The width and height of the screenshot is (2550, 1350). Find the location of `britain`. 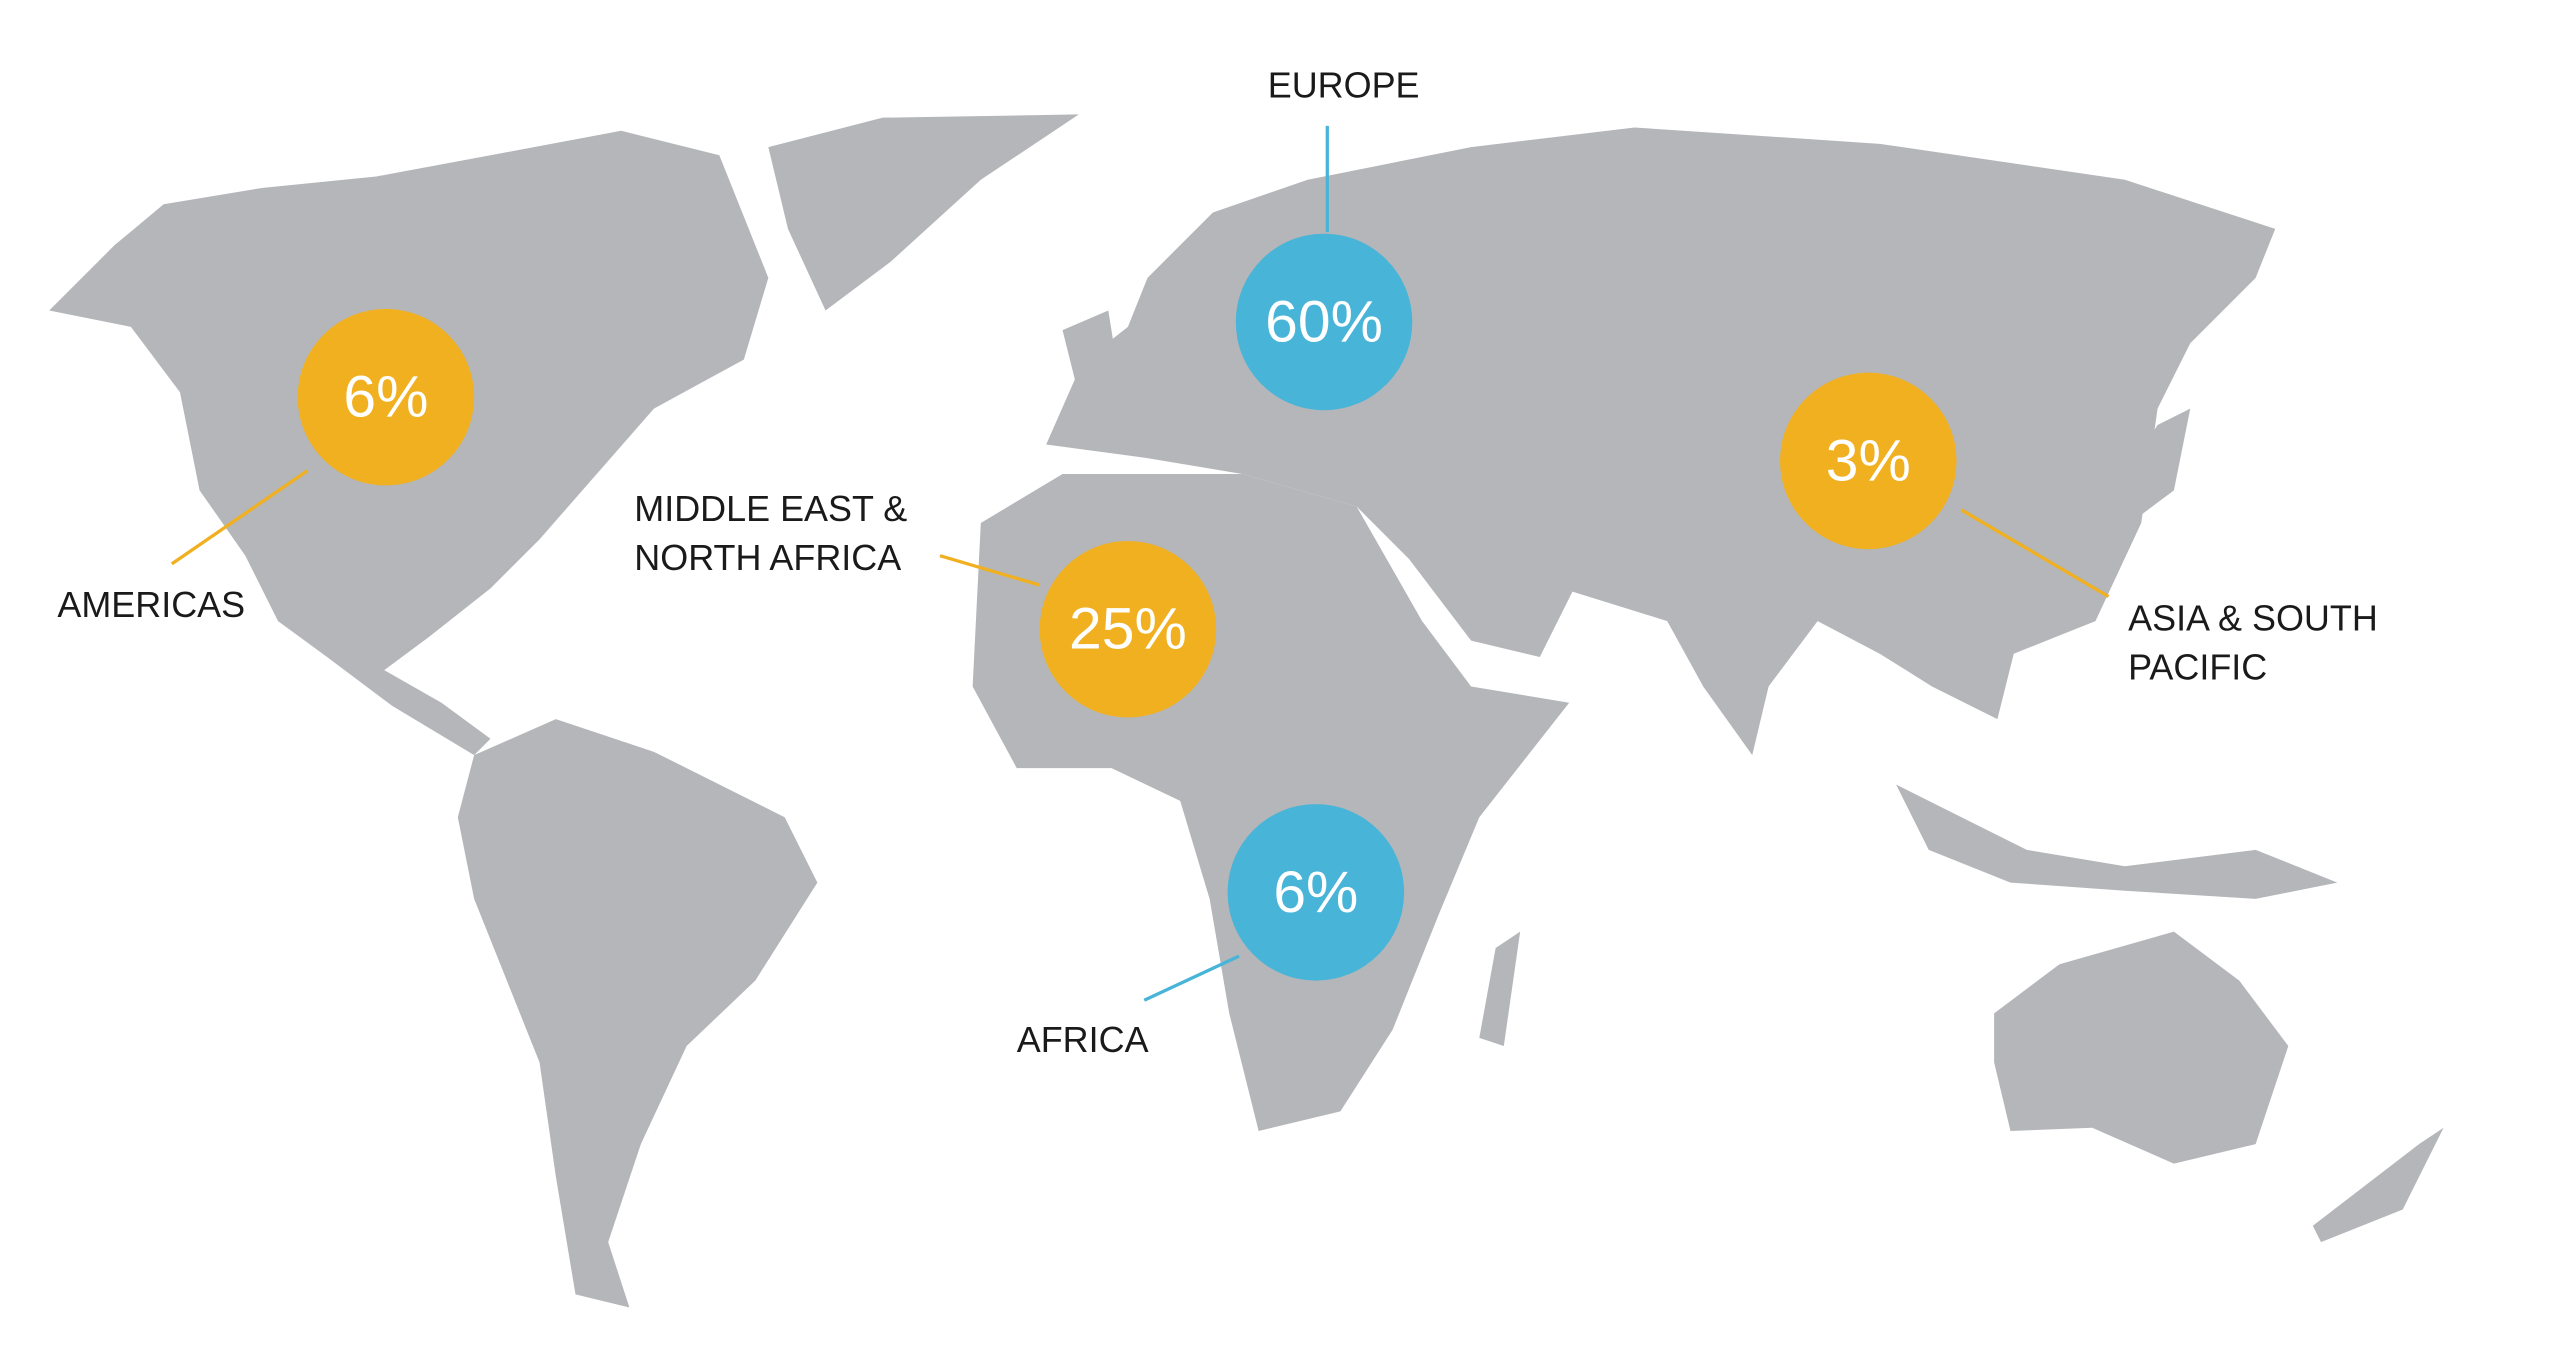

britain is located at coordinates (1092, 353).